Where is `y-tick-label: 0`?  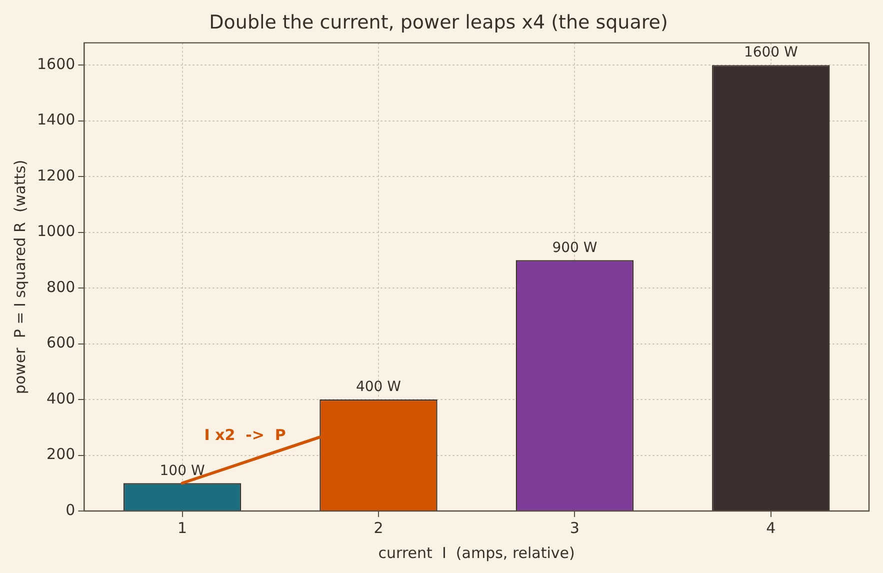
y-tick-label: 0 is located at coordinates (71, 509).